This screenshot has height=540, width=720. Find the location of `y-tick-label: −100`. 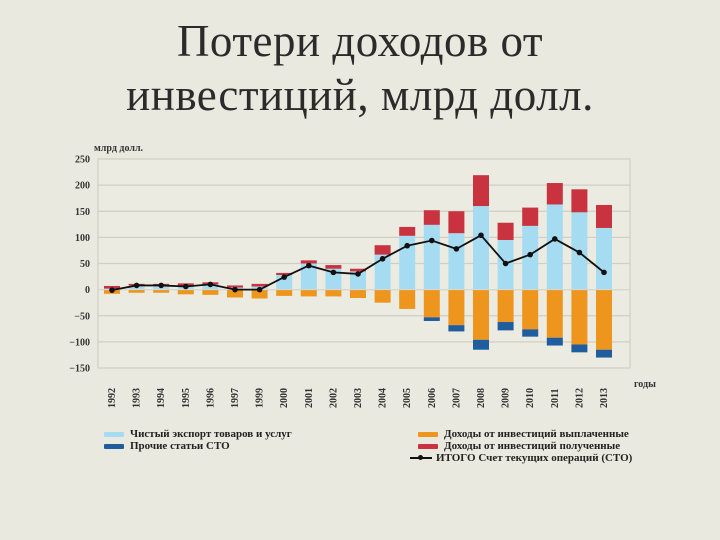

y-tick-label: −100 is located at coordinates (79, 342).